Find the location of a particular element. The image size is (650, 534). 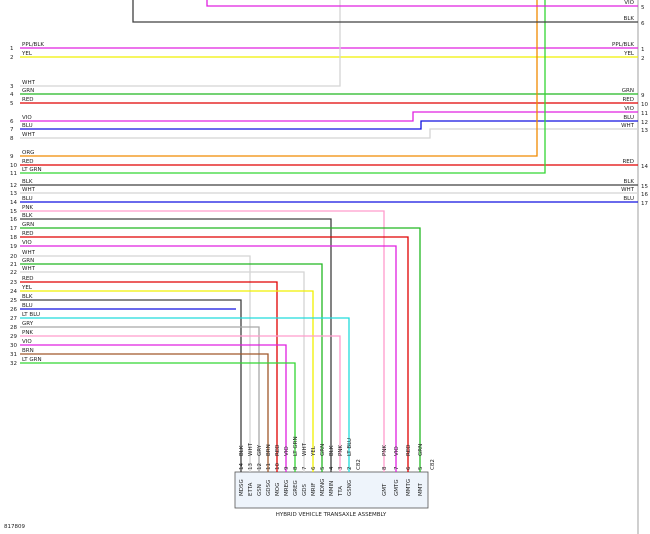

wire-number: 25 is located at coordinates (13, 301).